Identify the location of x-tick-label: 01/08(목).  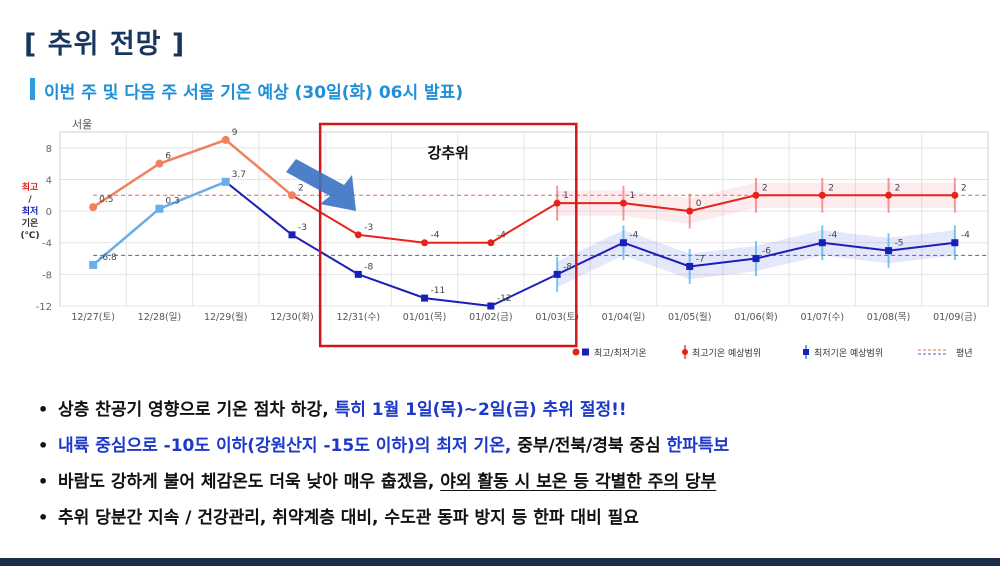
(889, 317).